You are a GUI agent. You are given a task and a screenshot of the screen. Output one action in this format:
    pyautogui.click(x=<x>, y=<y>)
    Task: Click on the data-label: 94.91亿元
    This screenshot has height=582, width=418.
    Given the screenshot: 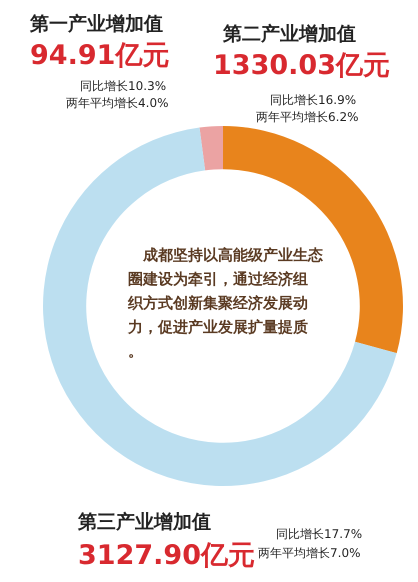 What is the action you would take?
    pyautogui.click(x=100, y=55)
    